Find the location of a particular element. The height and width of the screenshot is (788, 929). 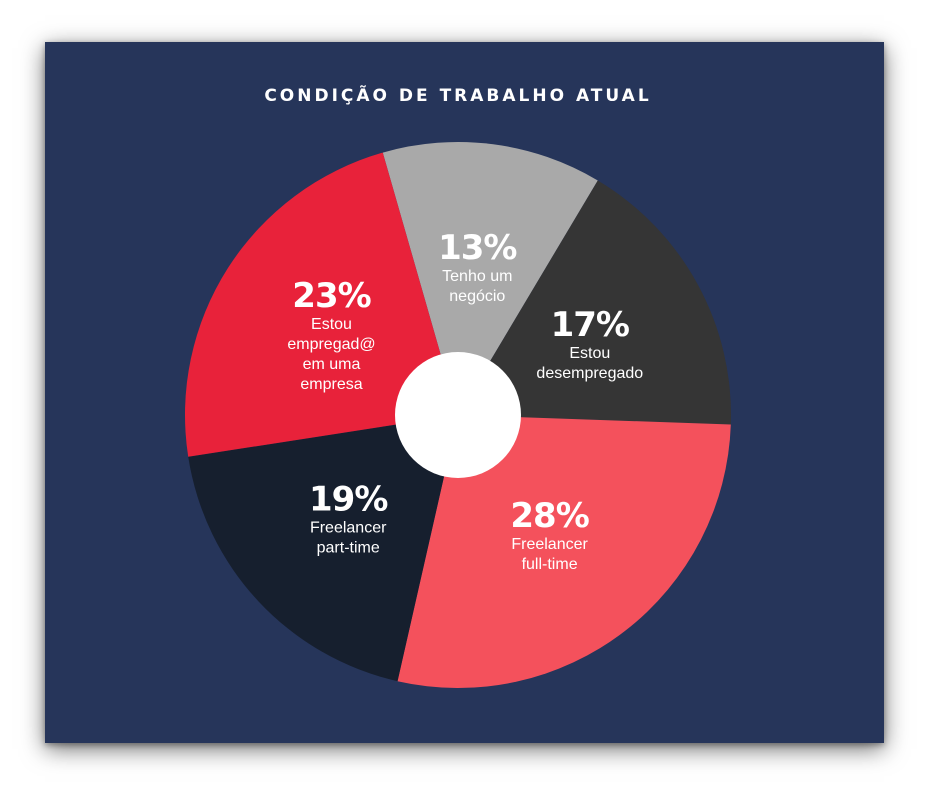

slice-category-label: empresa is located at coordinates (331, 384).